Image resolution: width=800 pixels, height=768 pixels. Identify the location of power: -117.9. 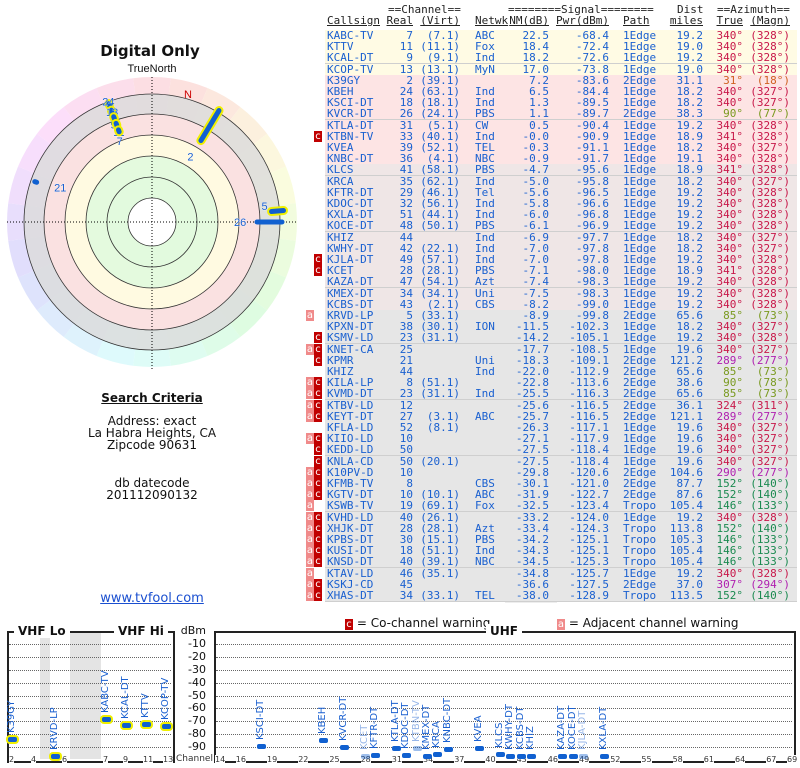
(589, 439).